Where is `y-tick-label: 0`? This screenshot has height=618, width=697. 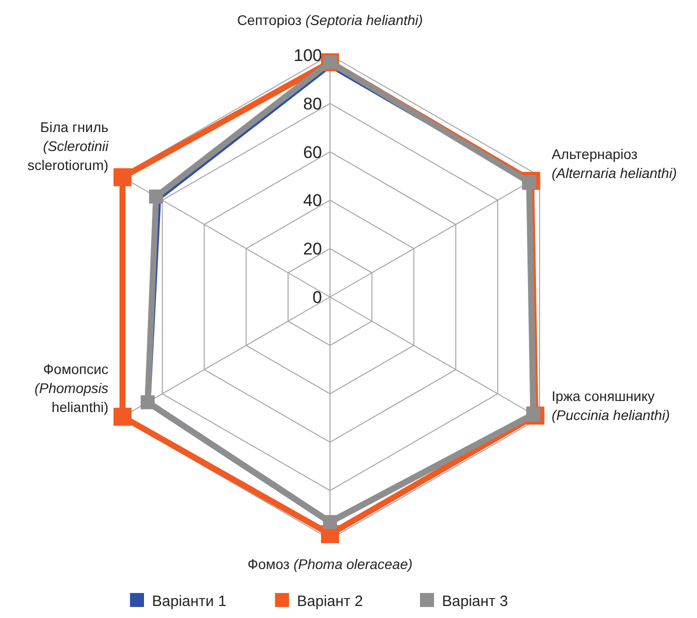 y-tick-label: 0 is located at coordinates (317, 297).